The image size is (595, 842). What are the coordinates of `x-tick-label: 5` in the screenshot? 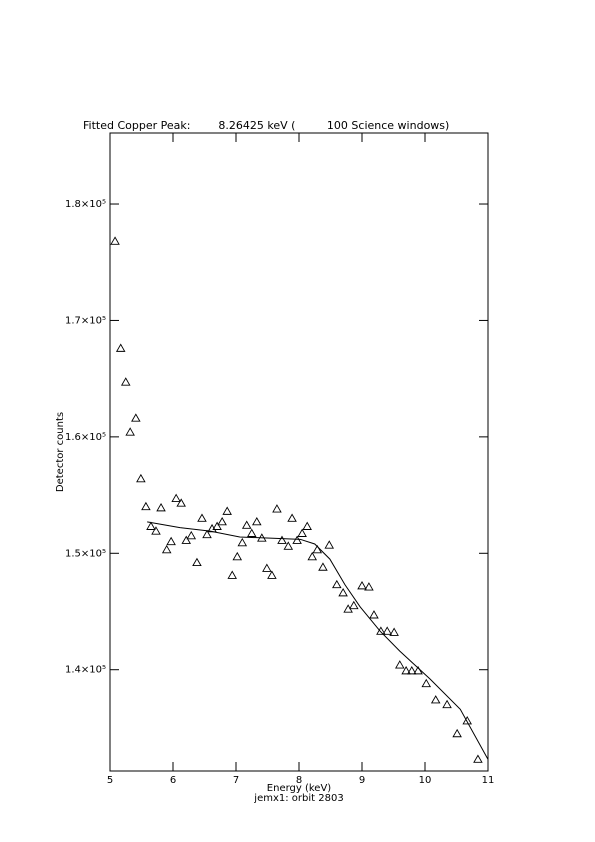 It's located at (110, 780).